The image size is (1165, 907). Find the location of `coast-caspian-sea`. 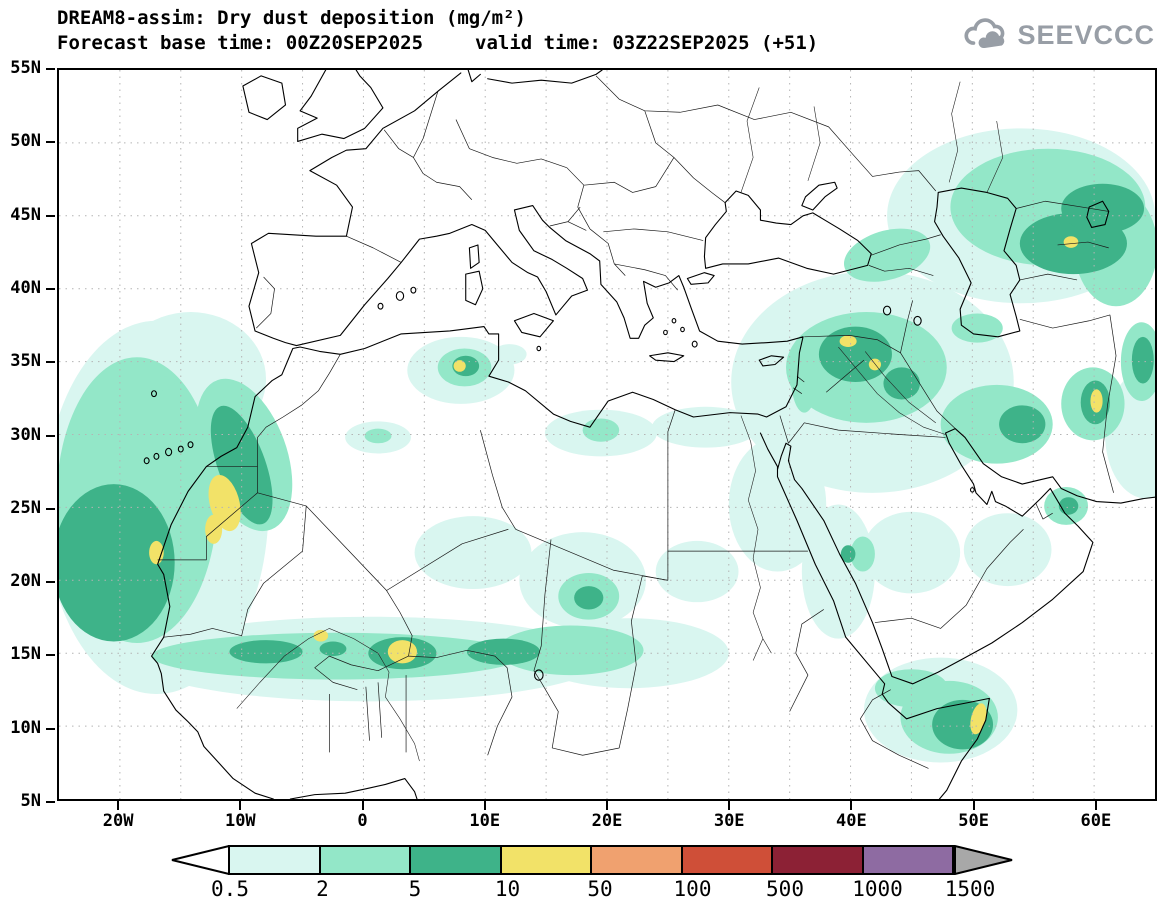

coast-caspian-sea is located at coordinates (977, 262).